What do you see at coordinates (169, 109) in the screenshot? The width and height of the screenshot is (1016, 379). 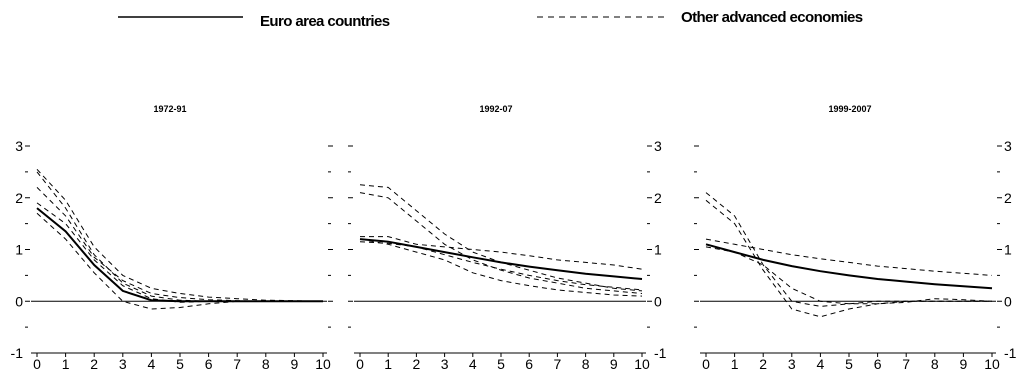 I see `panel-title: 1972-91` at bounding box center [169, 109].